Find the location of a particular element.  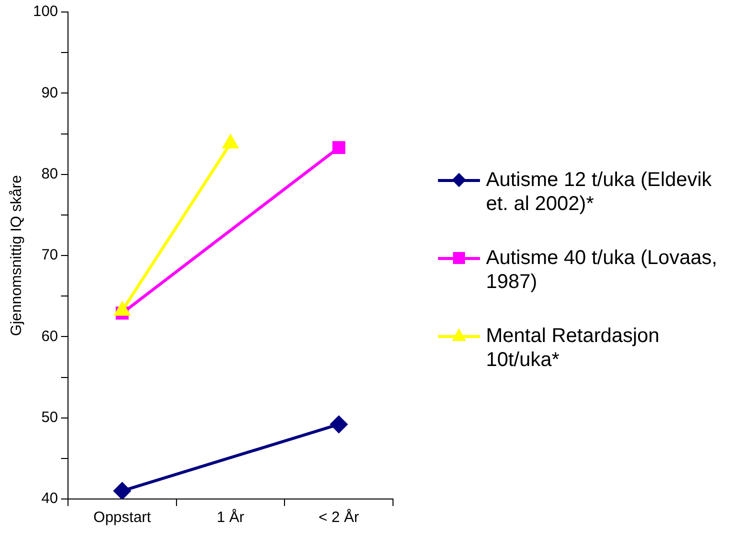

y-tick-label: 40 is located at coordinates (49, 499).